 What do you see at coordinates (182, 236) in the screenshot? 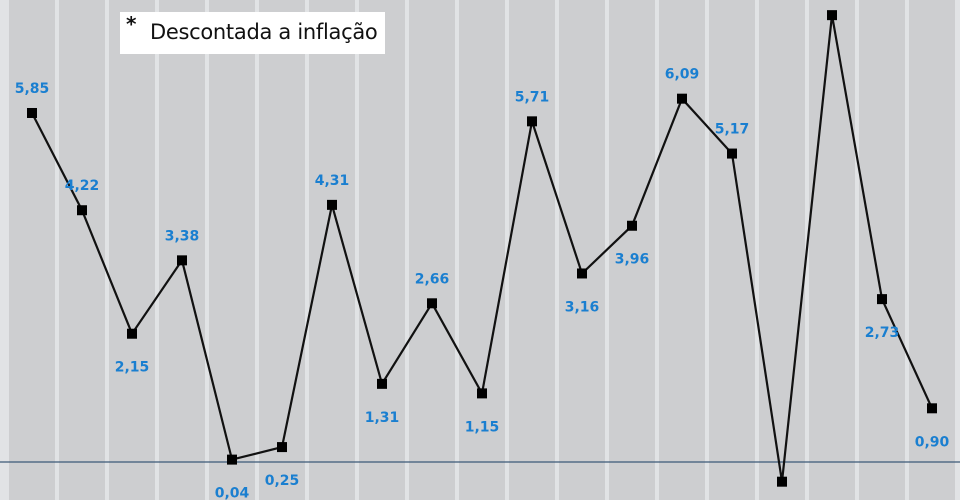
I see `data-label: 3,38` at bounding box center [182, 236].